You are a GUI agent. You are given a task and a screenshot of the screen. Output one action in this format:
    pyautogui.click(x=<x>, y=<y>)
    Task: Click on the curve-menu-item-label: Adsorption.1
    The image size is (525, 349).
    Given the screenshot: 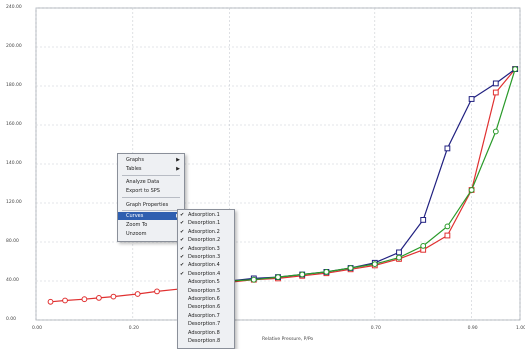 What is the action you would take?
    pyautogui.click(x=204, y=215)
    